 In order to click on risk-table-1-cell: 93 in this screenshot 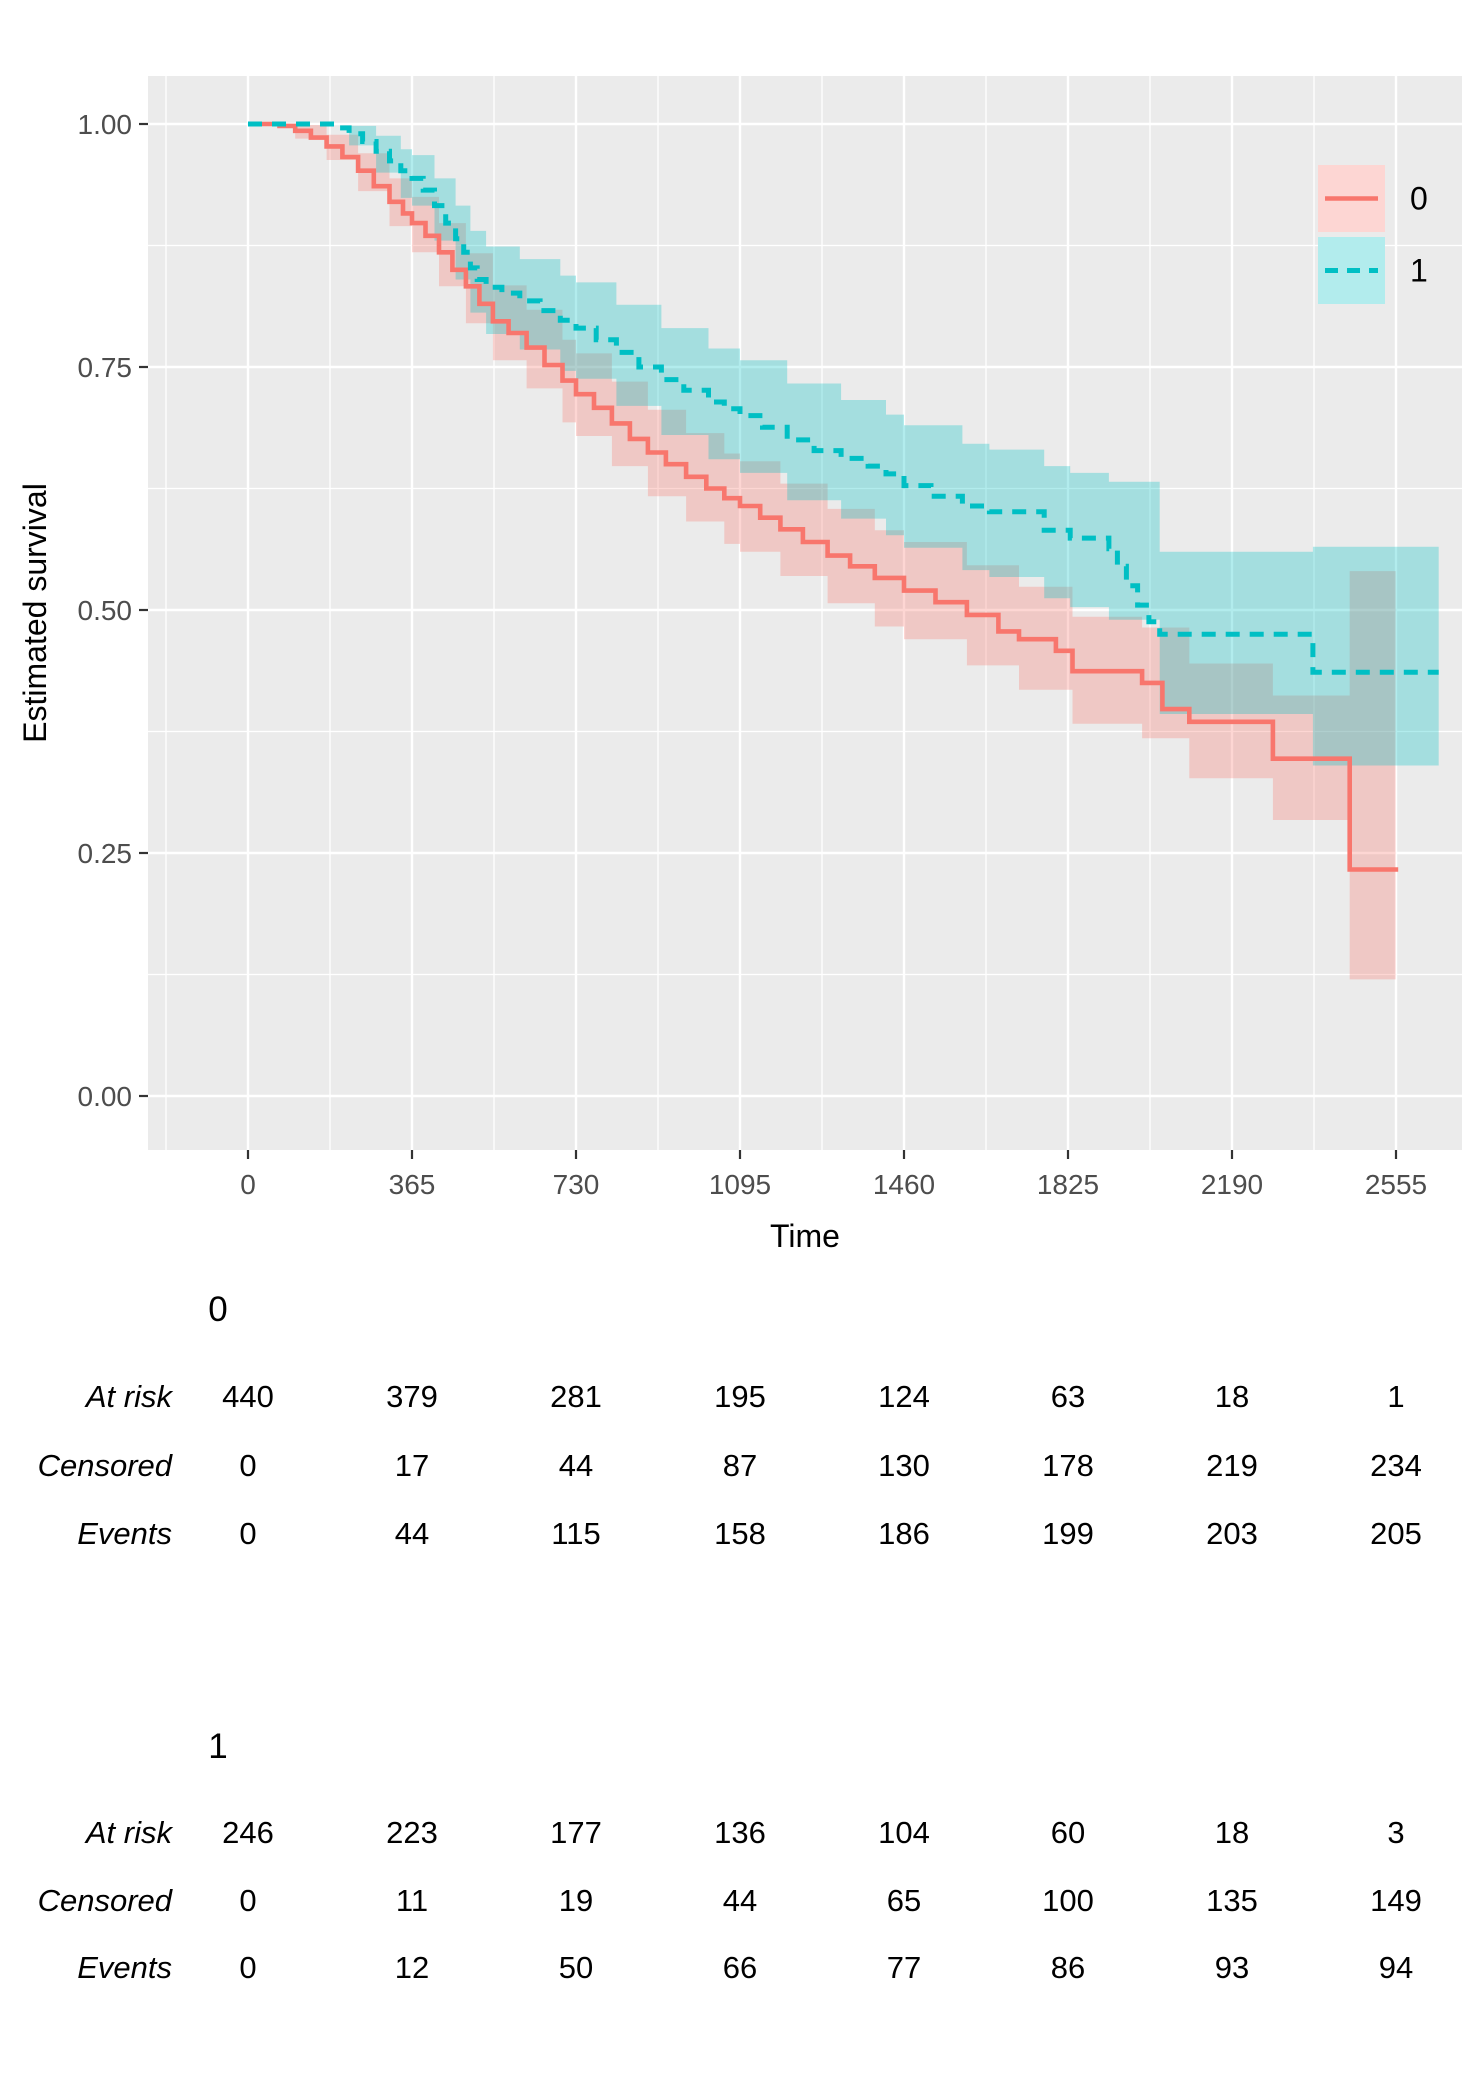, I will do `click(1232, 1967)`.